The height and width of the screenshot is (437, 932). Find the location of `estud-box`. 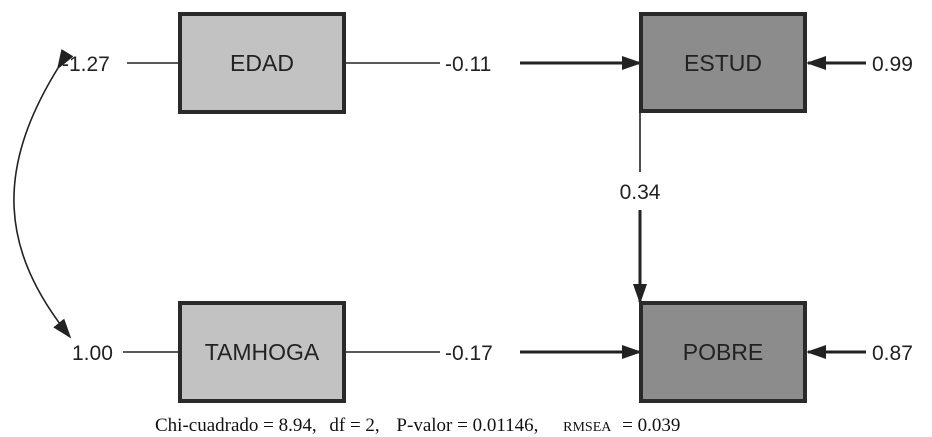

estud-box is located at coordinates (723, 62).